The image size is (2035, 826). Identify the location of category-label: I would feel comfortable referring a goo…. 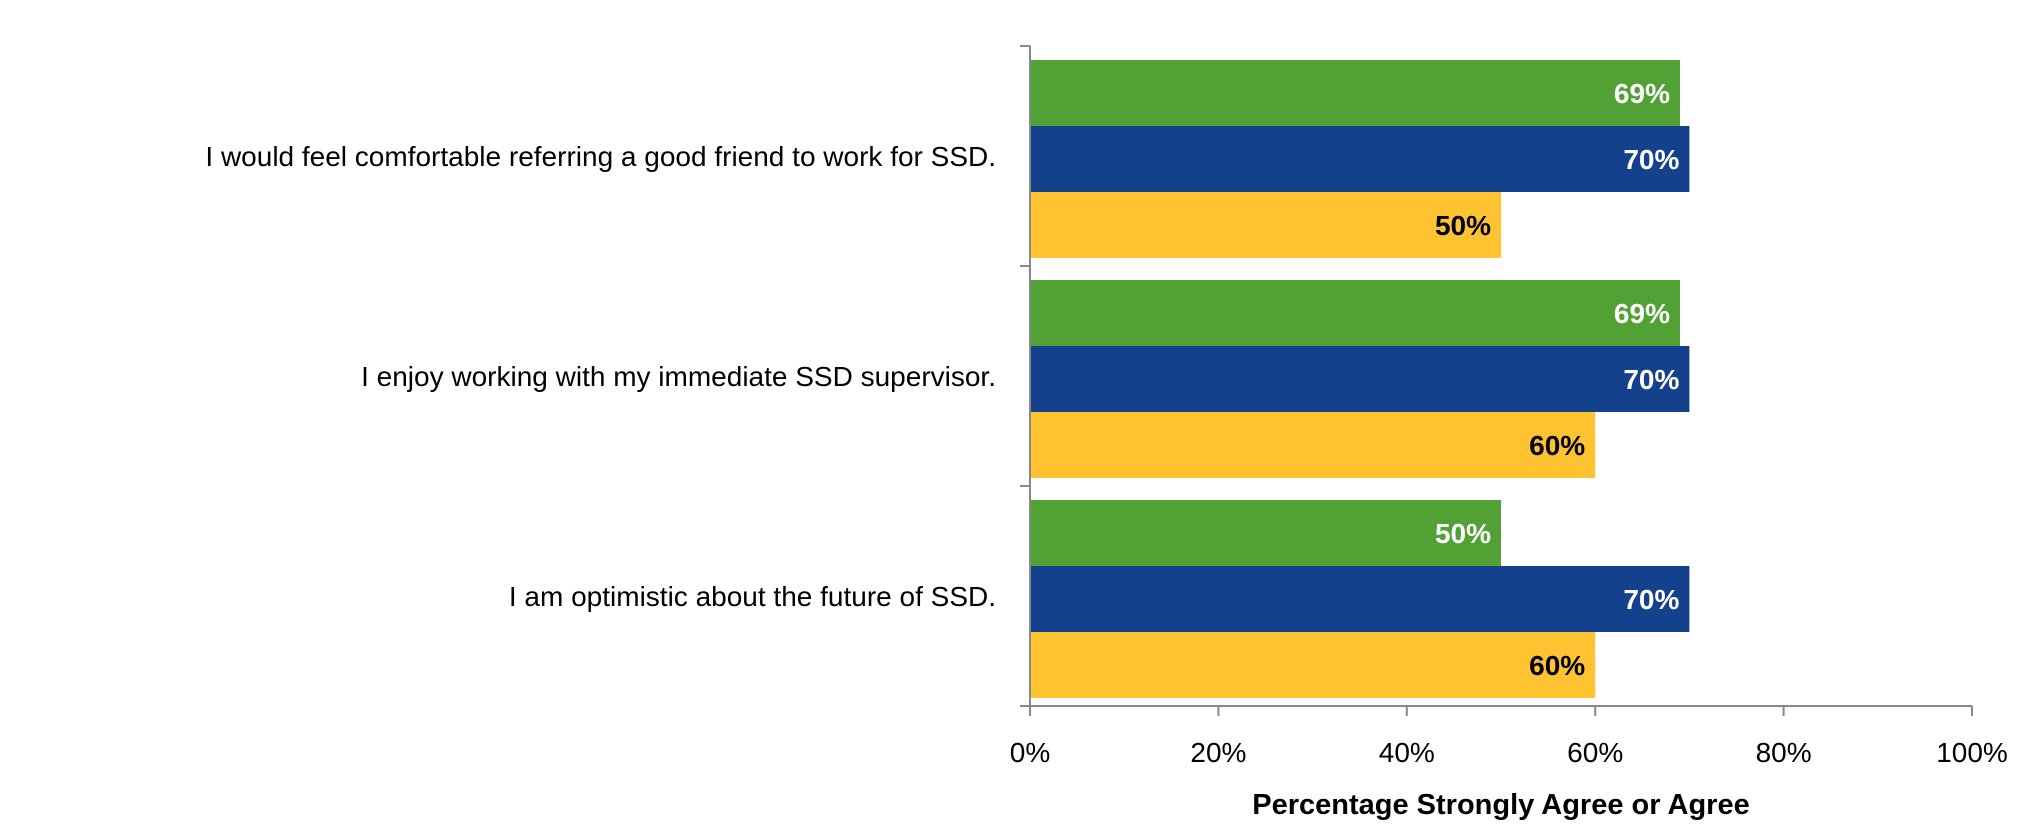
(600, 156).